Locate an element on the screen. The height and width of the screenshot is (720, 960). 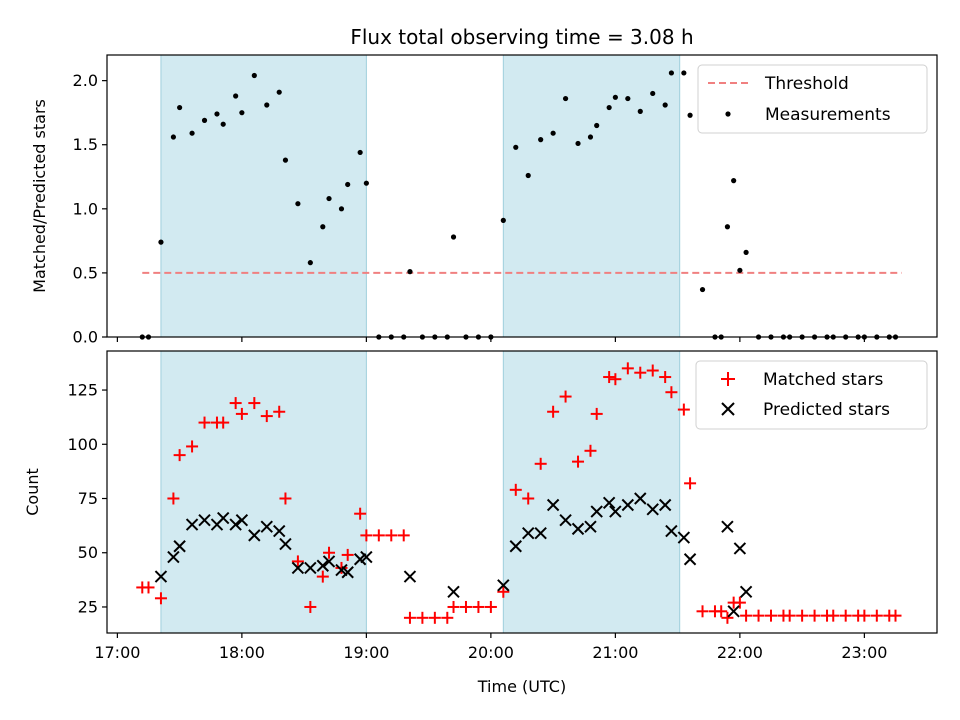
xtick-label-2: 19:00 is located at coordinates (366, 652).